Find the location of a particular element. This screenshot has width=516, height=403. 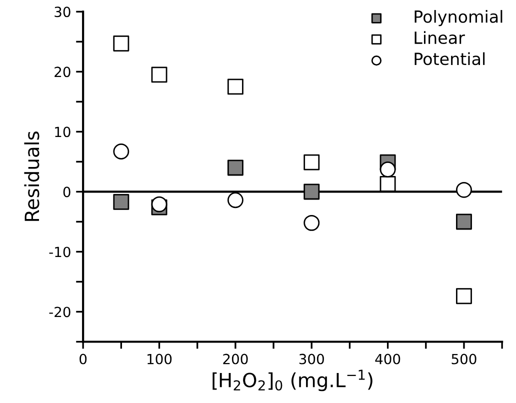

y-tick-label: 20 is located at coordinates (62, 72).